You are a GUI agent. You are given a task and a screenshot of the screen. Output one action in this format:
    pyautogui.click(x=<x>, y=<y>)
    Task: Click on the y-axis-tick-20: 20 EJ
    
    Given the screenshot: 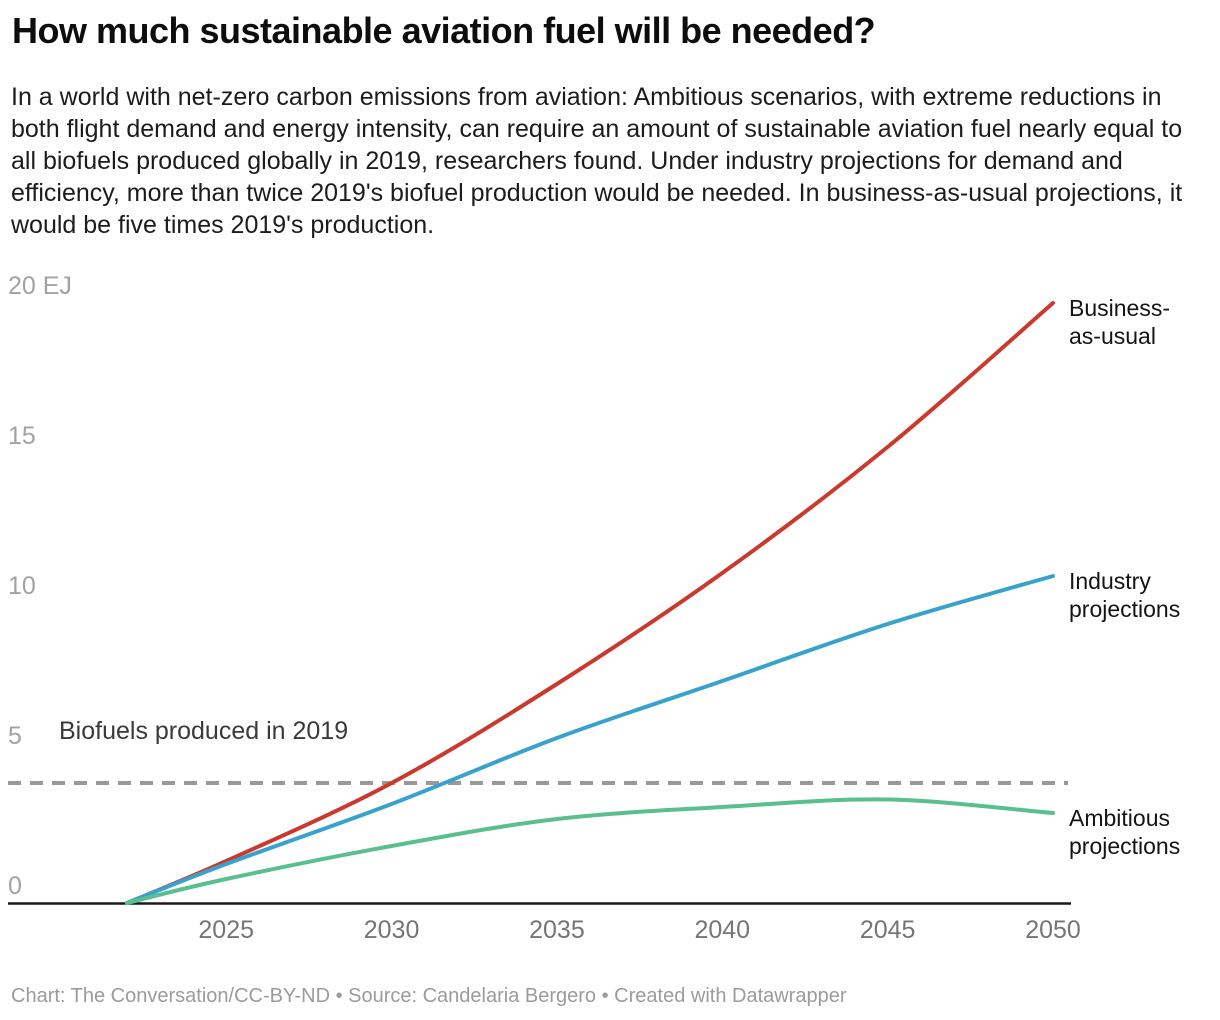 What is the action you would take?
    pyautogui.click(x=40, y=286)
    